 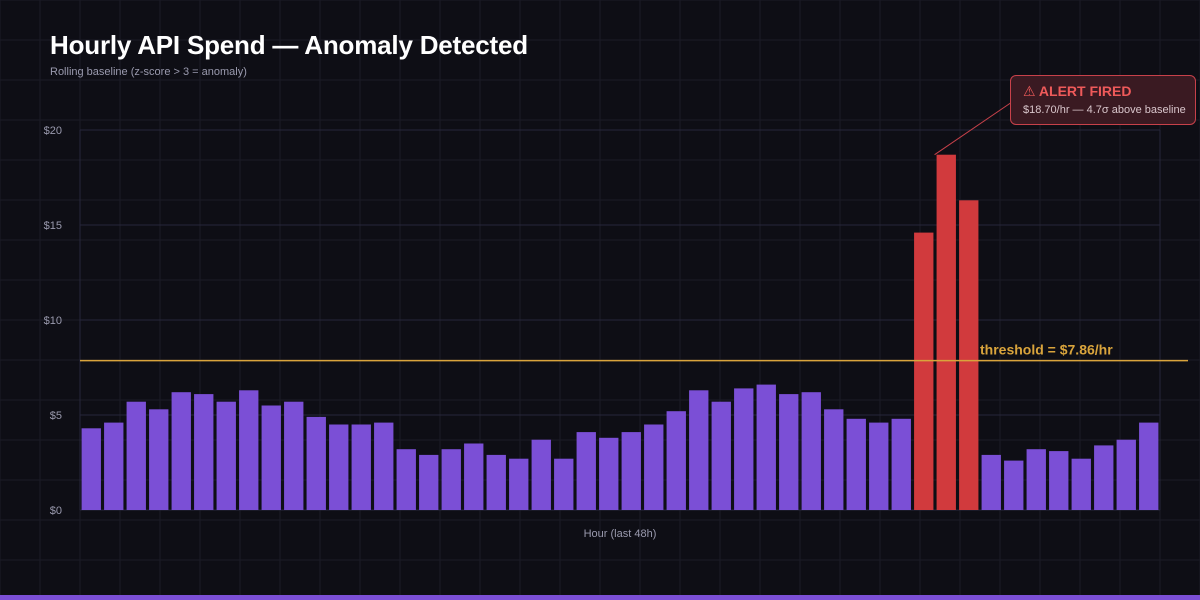 What do you see at coordinates (600, 597) in the screenshot?
I see `bottom-accent-bar` at bounding box center [600, 597].